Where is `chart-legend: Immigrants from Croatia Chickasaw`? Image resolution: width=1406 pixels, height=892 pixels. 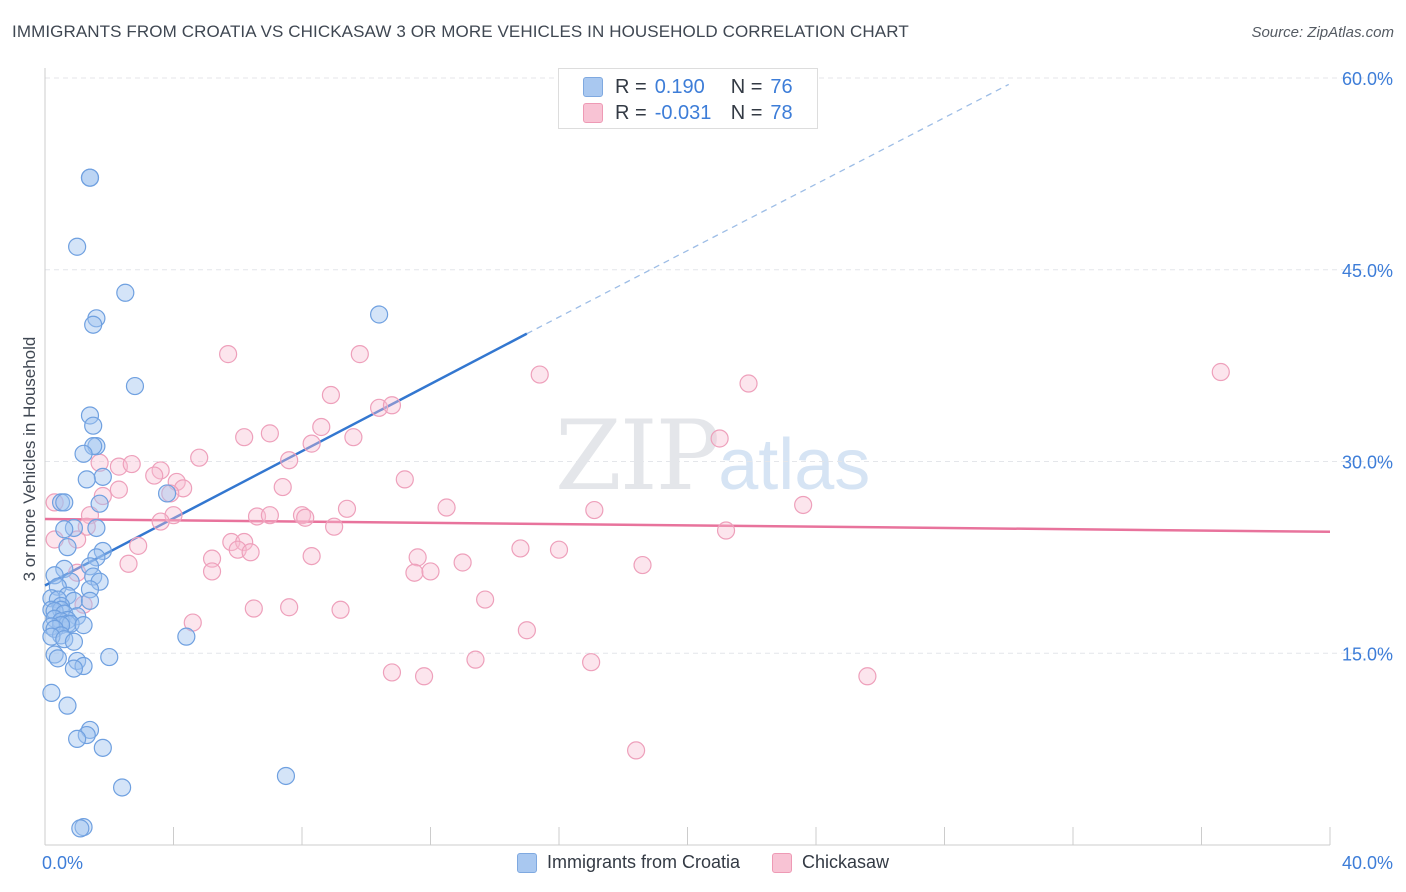
chart-legend: Immigrants from Croatia Chickasaw is located at coordinates (703, 862).